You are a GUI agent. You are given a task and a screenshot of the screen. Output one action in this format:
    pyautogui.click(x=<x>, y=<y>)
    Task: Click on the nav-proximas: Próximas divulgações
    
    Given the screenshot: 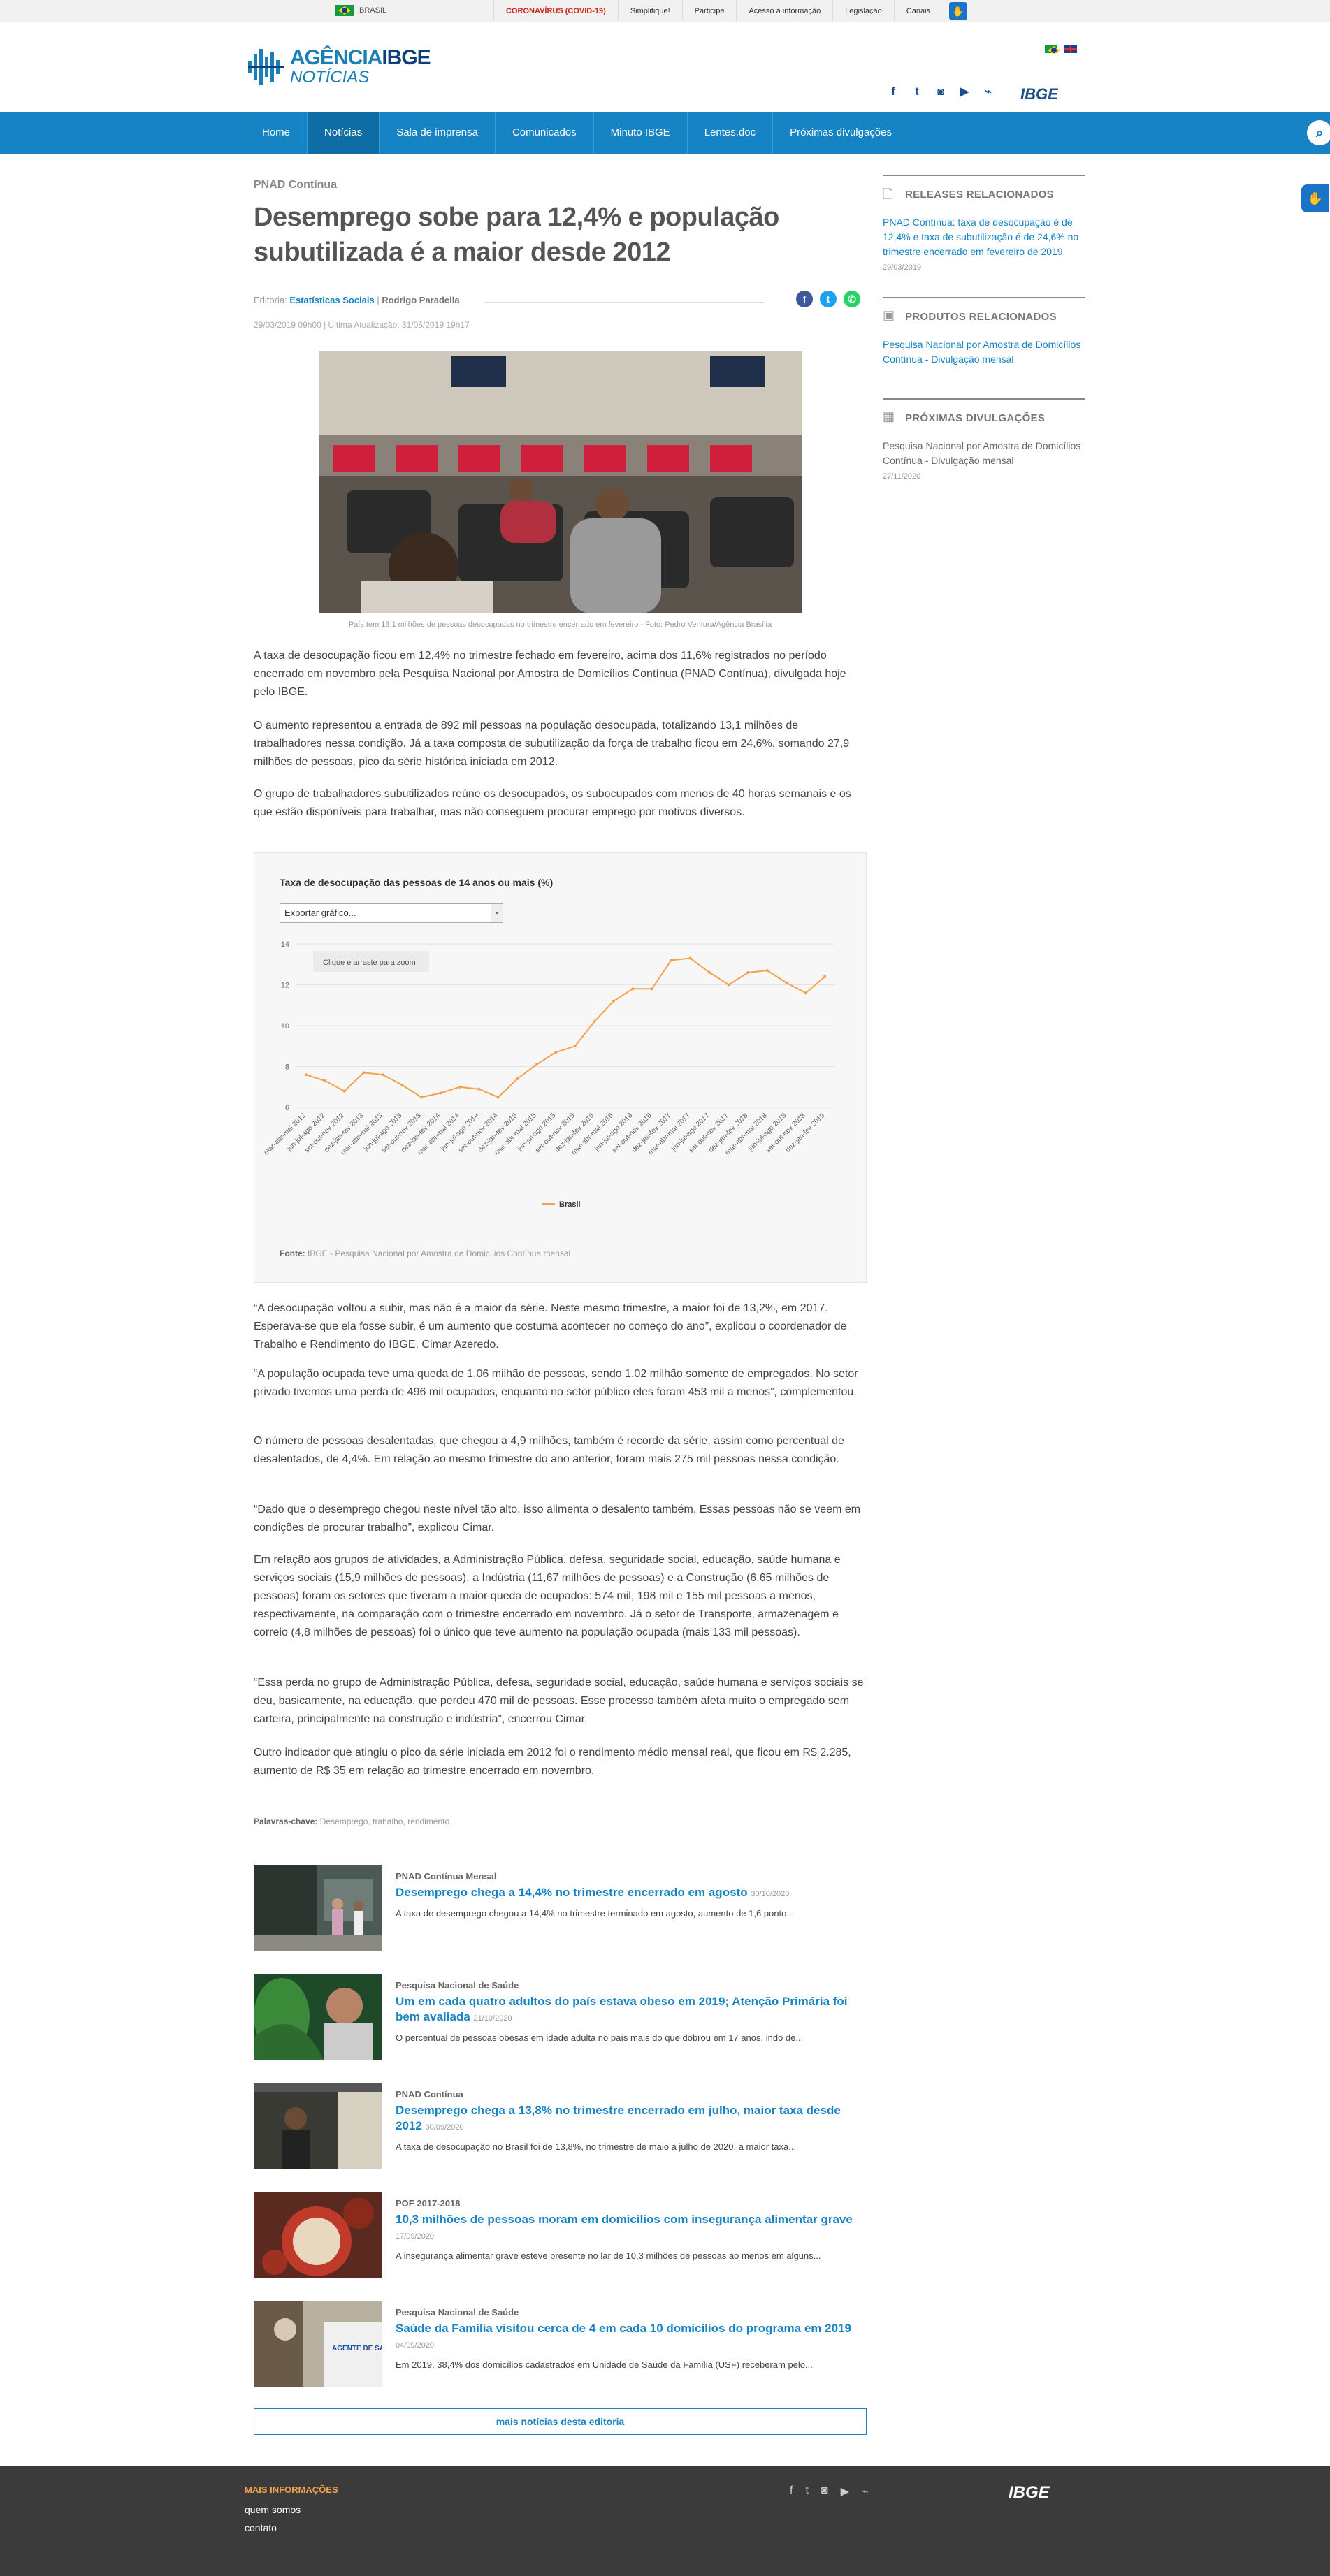 What is the action you would take?
    pyautogui.click(x=841, y=133)
    